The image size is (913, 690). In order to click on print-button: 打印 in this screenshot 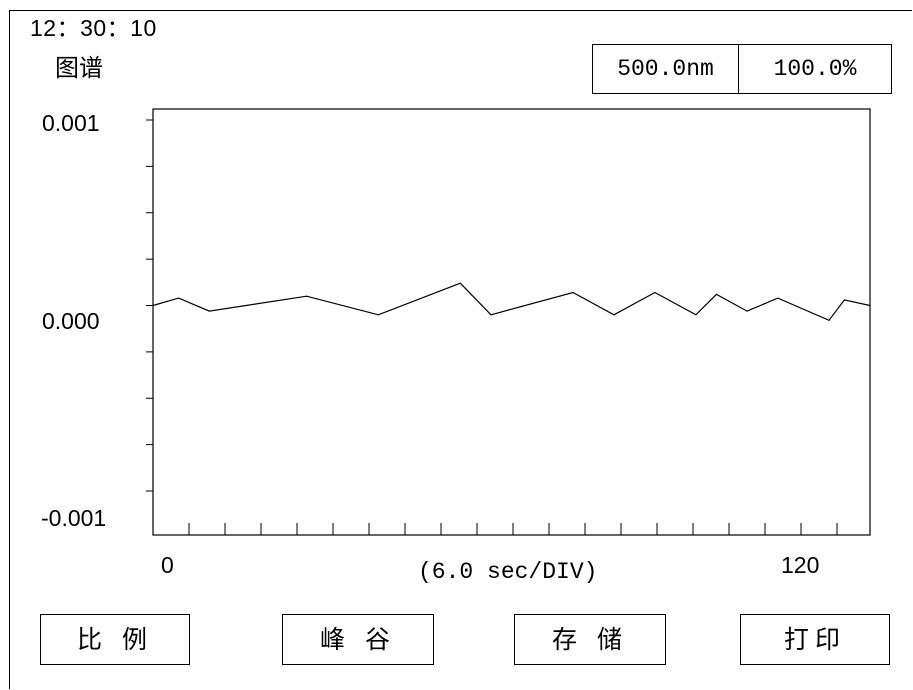, I will do `click(815, 639)`.